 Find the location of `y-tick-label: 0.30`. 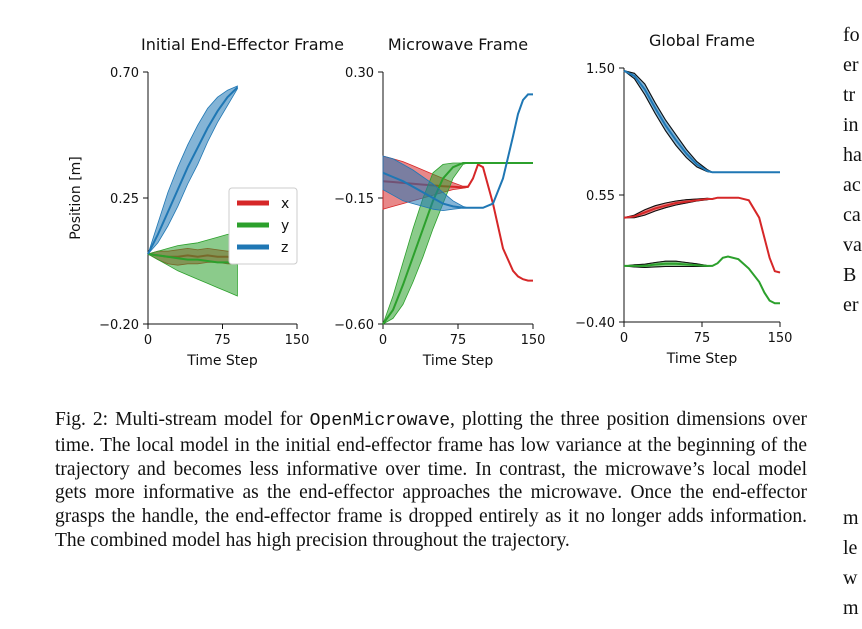

y-tick-label: 0.30 is located at coordinates (359, 73).